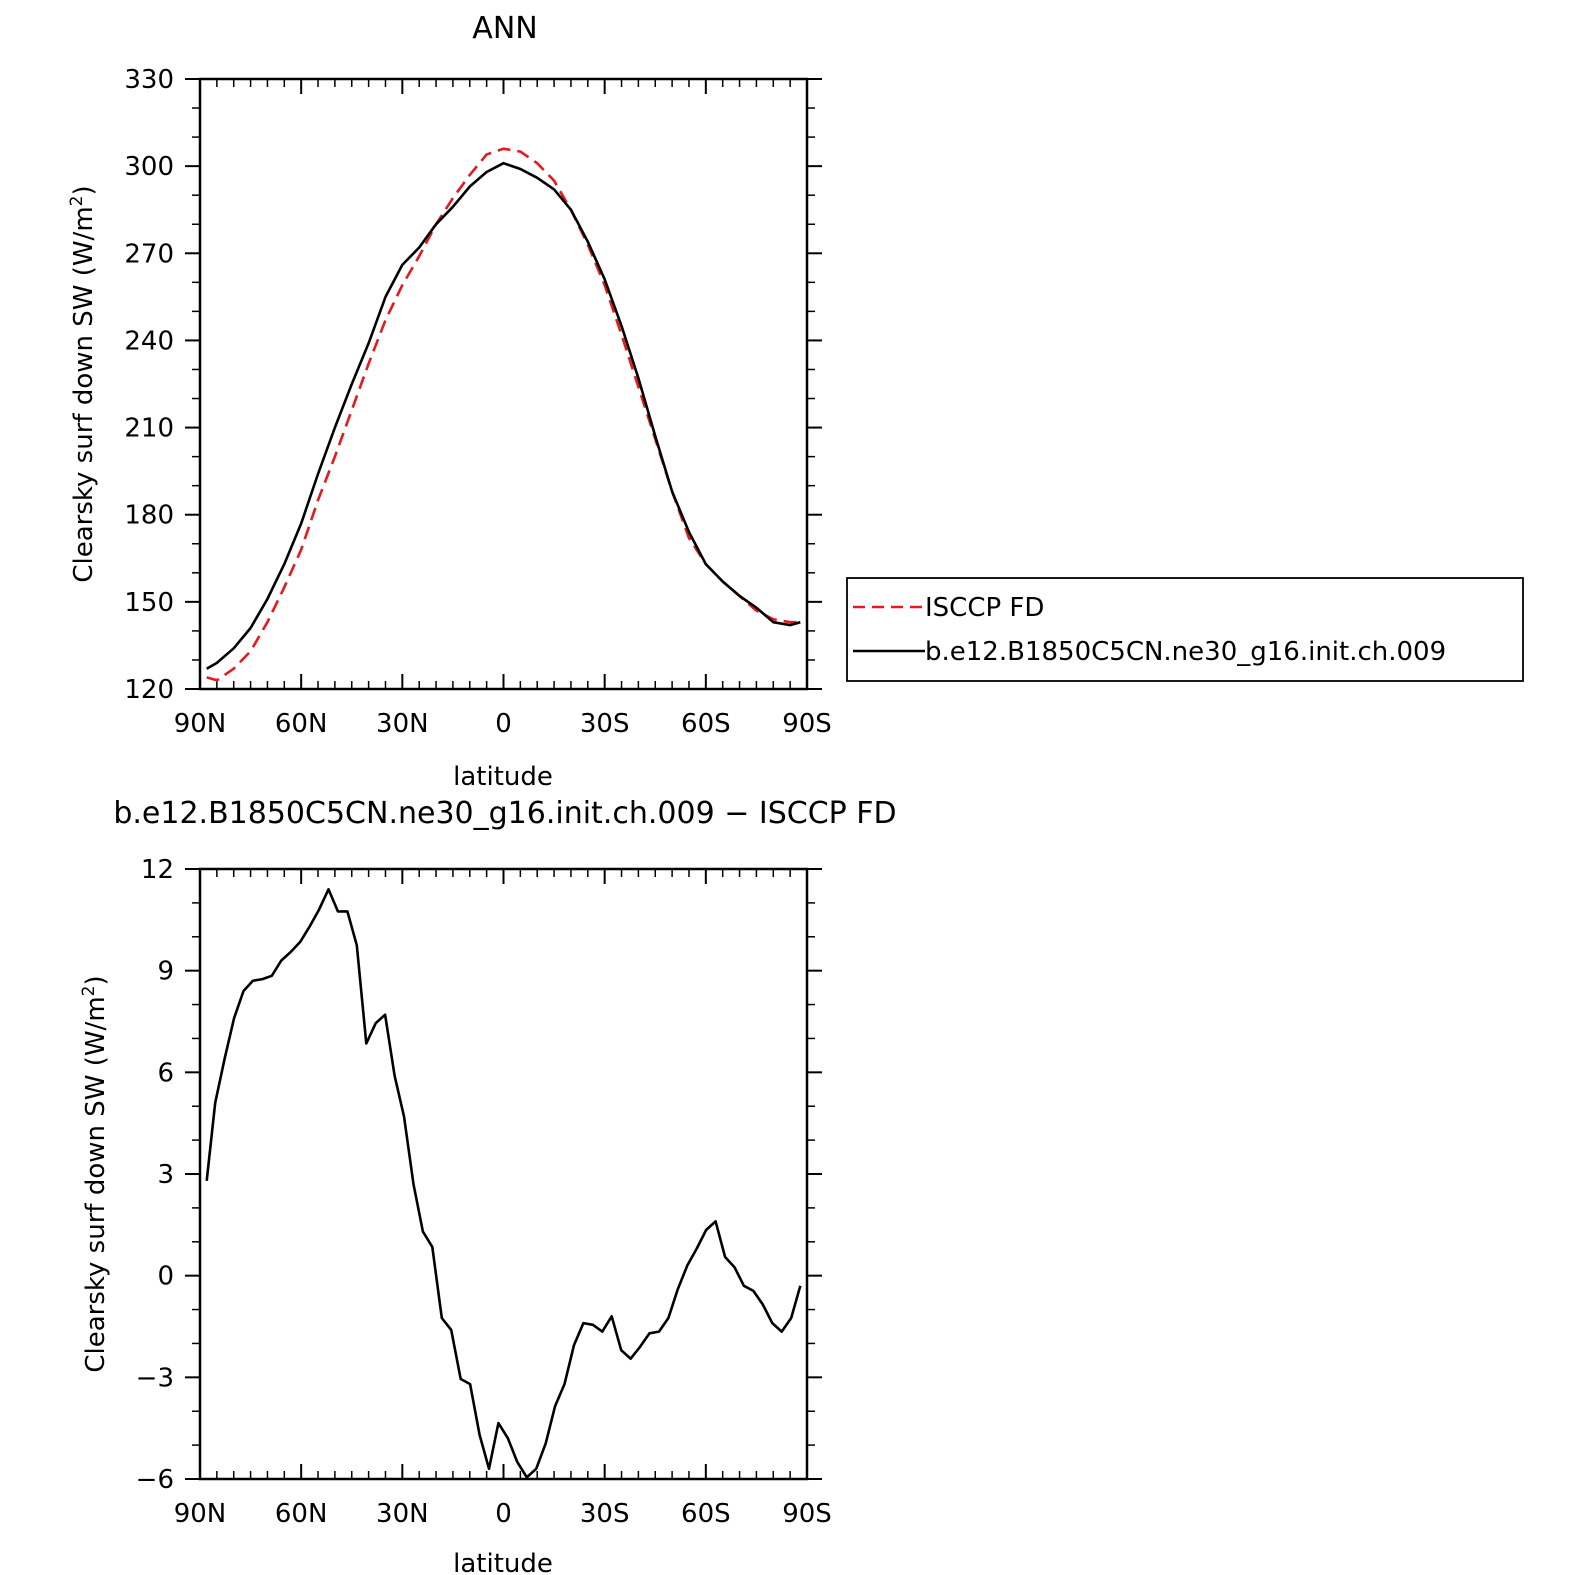 The image size is (1575, 1575). What do you see at coordinates (89, 991) in the screenshot?
I see `bottom-y-axis-label-superscript: 2` at bounding box center [89, 991].